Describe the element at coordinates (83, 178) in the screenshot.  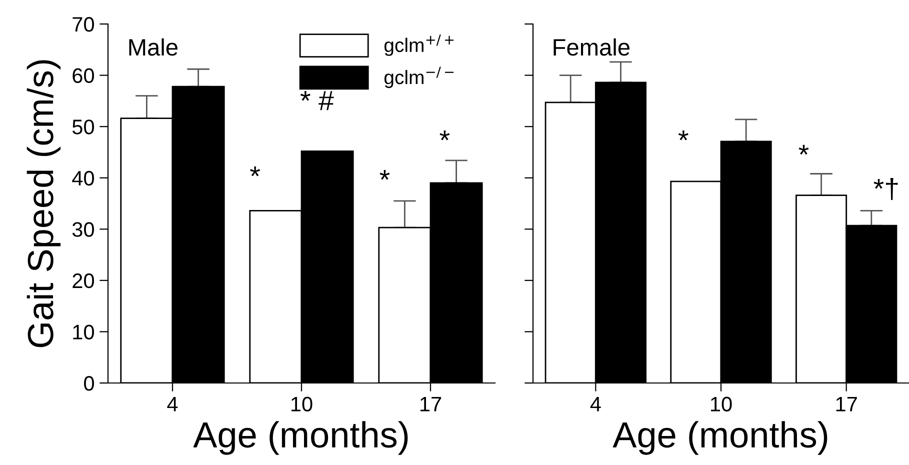
I see `y-tick-label: 40` at that location.